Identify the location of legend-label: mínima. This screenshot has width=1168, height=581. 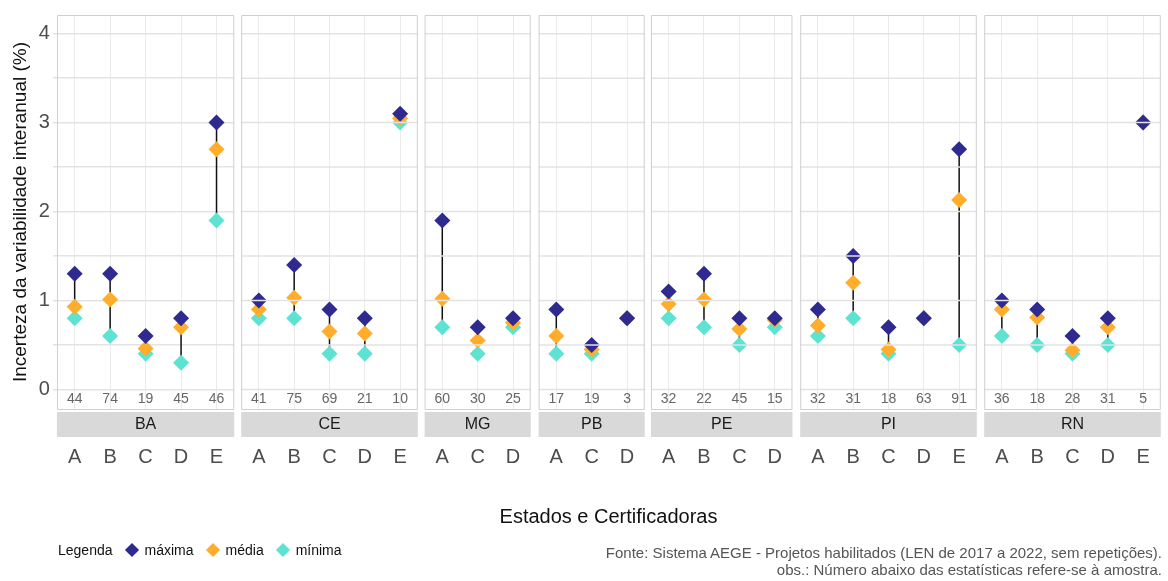
(318, 550).